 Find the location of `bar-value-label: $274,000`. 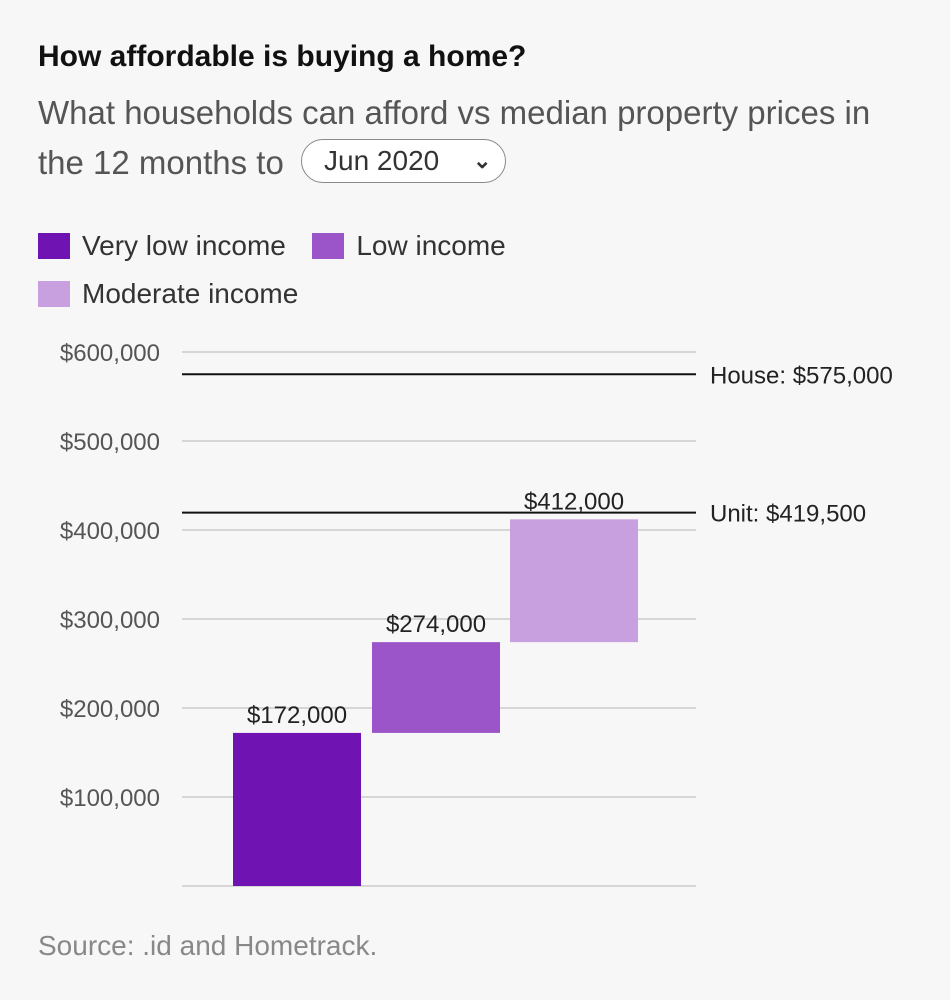

bar-value-label: $274,000 is located at coordinates (436, 624).